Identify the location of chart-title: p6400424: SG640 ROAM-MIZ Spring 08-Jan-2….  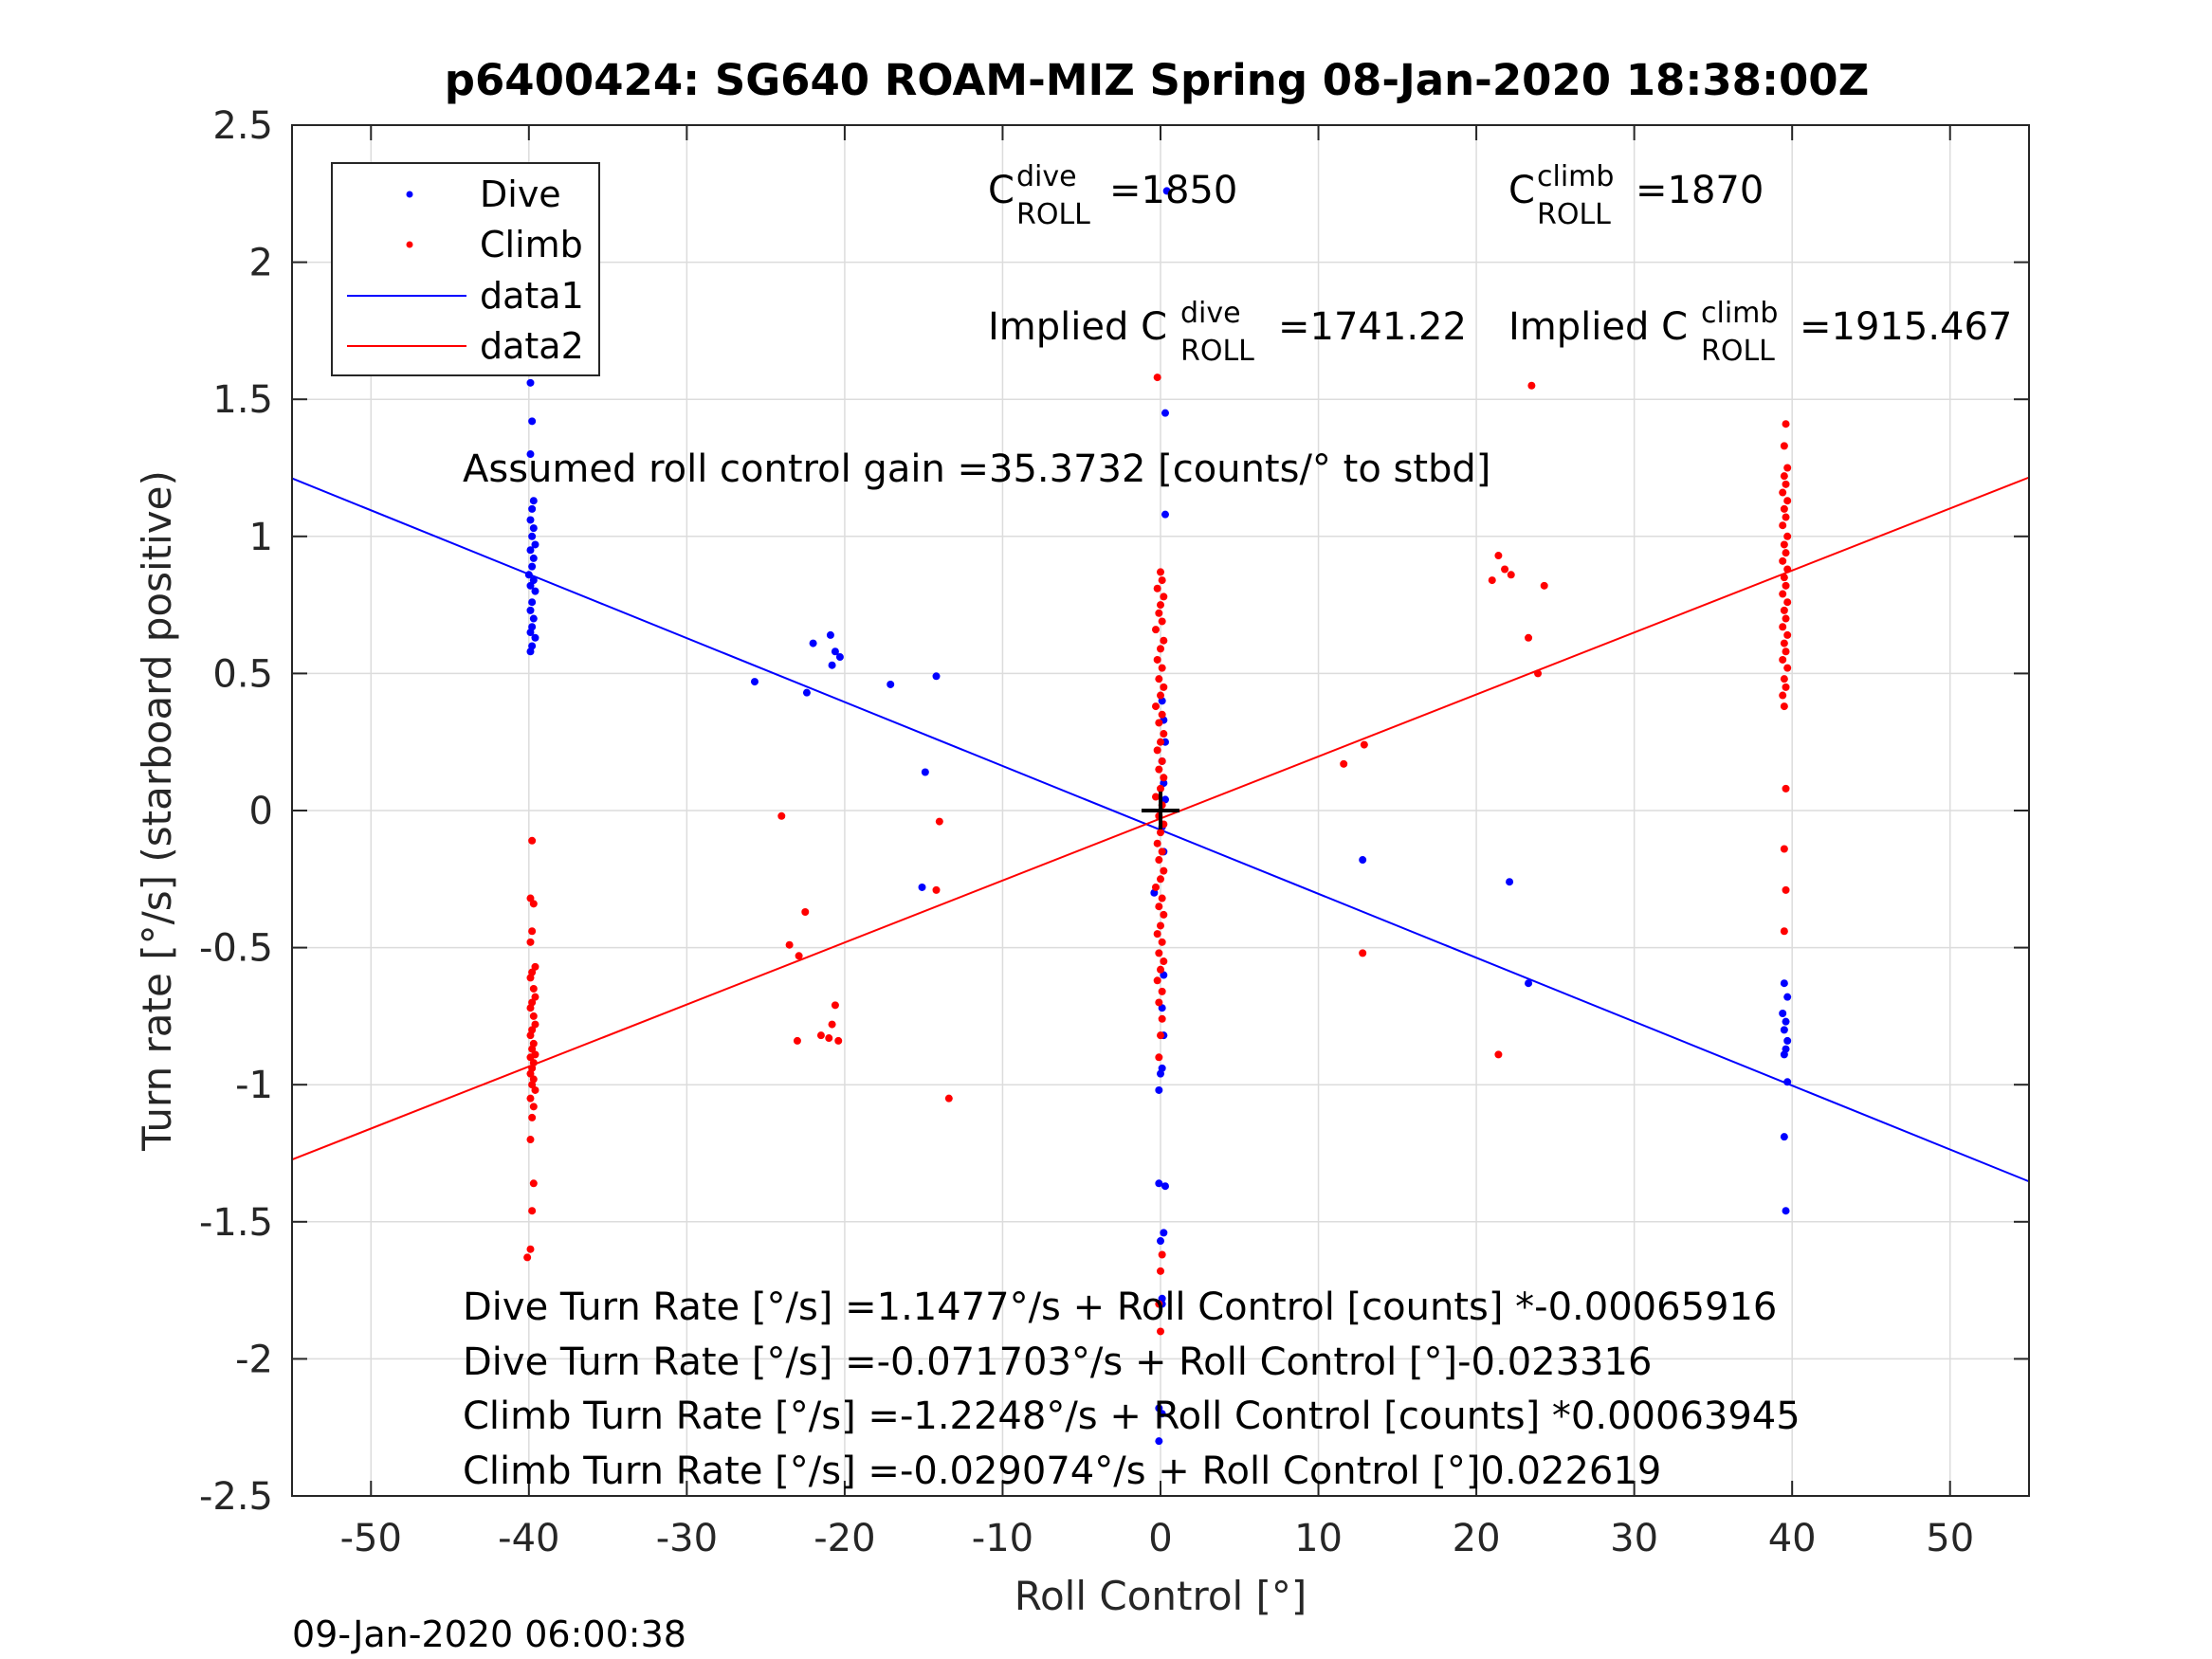
(1157, 80).